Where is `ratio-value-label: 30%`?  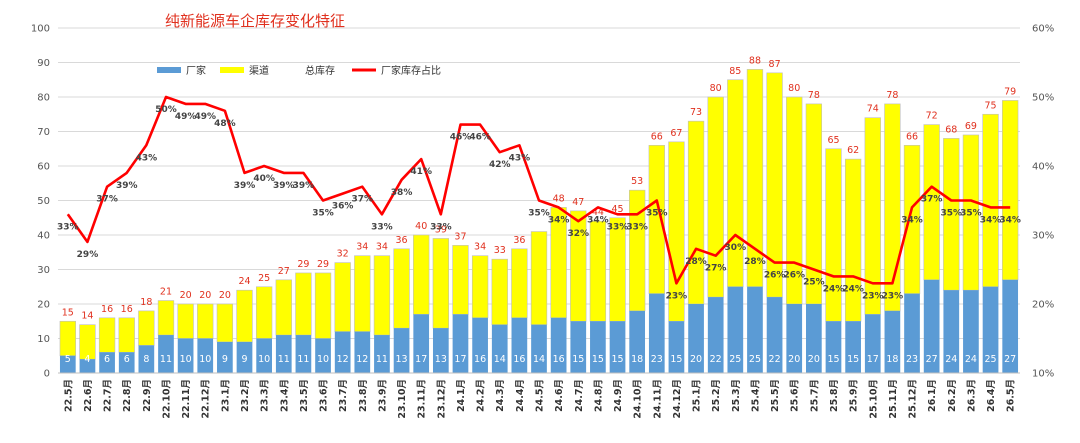
ratio-value-label: 30% is located at coordinates (736, 248).